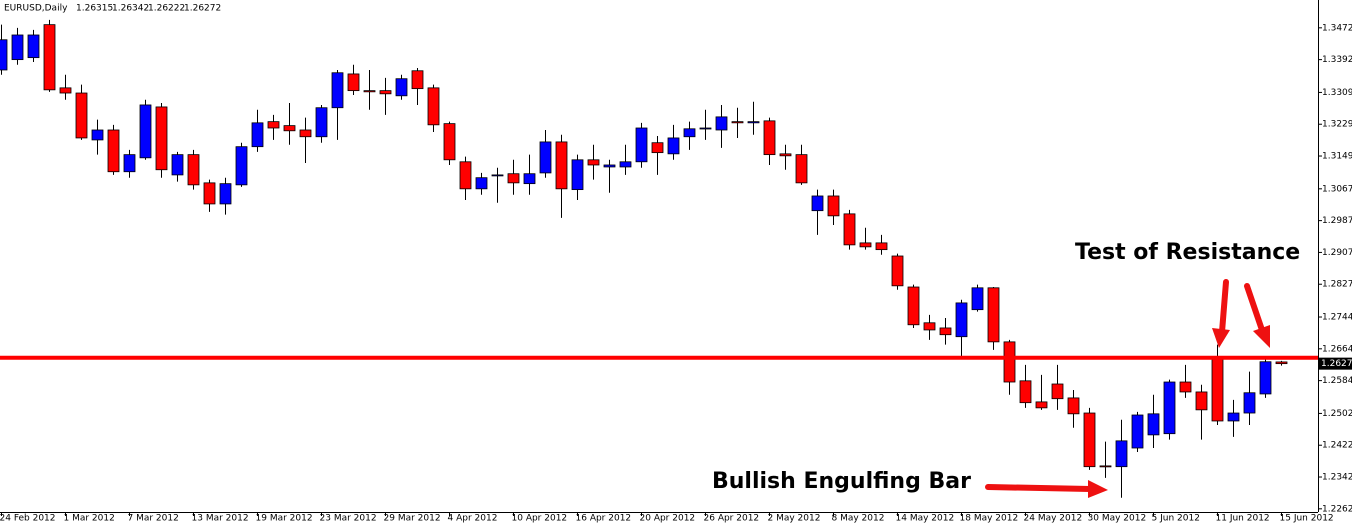 Image resolution: width=1352 pixels, height=523 pixels. Describe the element at coordinates (89, 518) in the screenshot. I see `x-tick-label: 1 Mar 2012` at that location.